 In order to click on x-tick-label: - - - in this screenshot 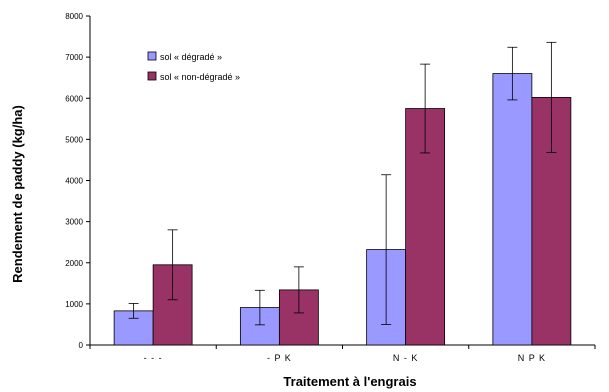, I will do `click(153, 358)`.